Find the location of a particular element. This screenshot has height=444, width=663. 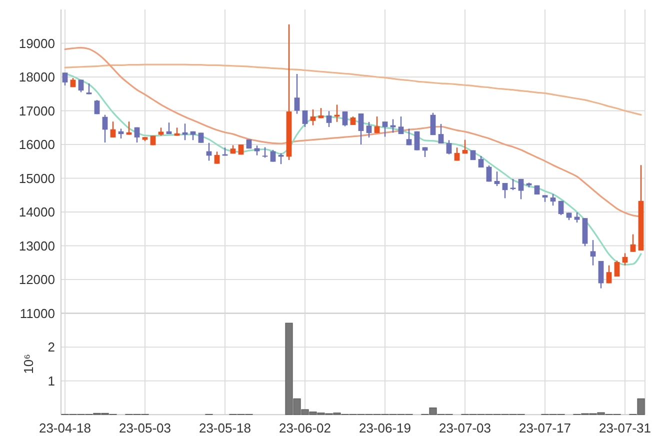

y-tick-label: 18000 is located at coordinates (36, 77).